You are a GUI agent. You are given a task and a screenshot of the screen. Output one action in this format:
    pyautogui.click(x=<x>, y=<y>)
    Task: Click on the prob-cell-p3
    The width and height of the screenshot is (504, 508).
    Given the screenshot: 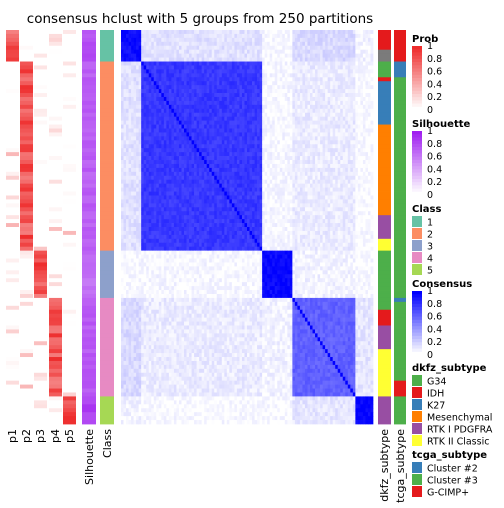 What is the action you would take?
    pyautogui.click(x=40, y=312)
    